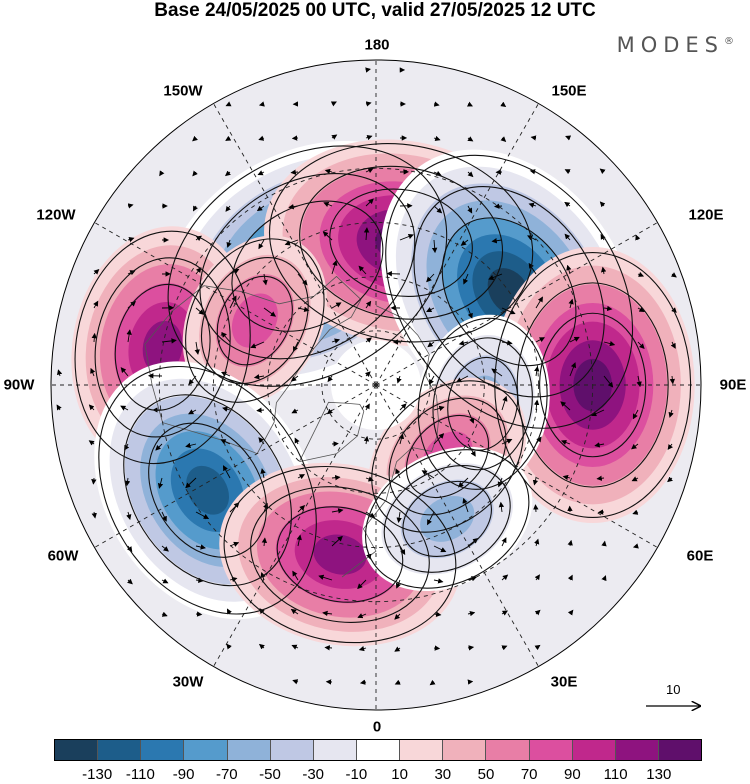 This screenshot has height=784, width=750. I want to click on lon-label-90e: 90E, so click(733, 385).